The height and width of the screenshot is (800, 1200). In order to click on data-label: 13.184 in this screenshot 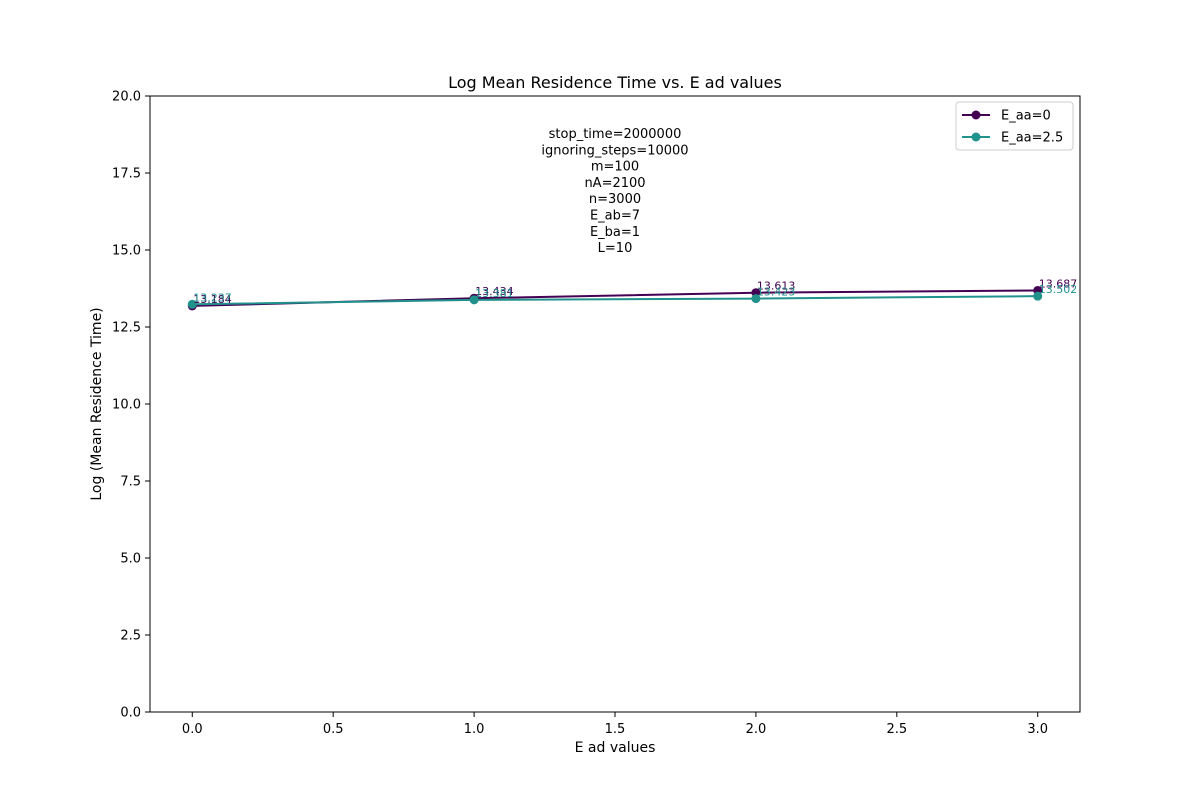, I will do `click(212, 299)`.